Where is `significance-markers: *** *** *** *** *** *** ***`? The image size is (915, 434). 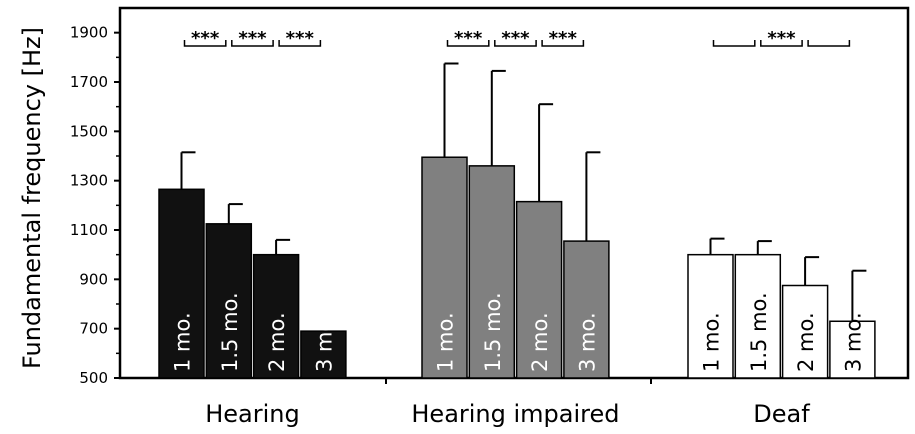 significance-markers: *** *** *** *** *** *** *** is located at coordinates (517, 38).